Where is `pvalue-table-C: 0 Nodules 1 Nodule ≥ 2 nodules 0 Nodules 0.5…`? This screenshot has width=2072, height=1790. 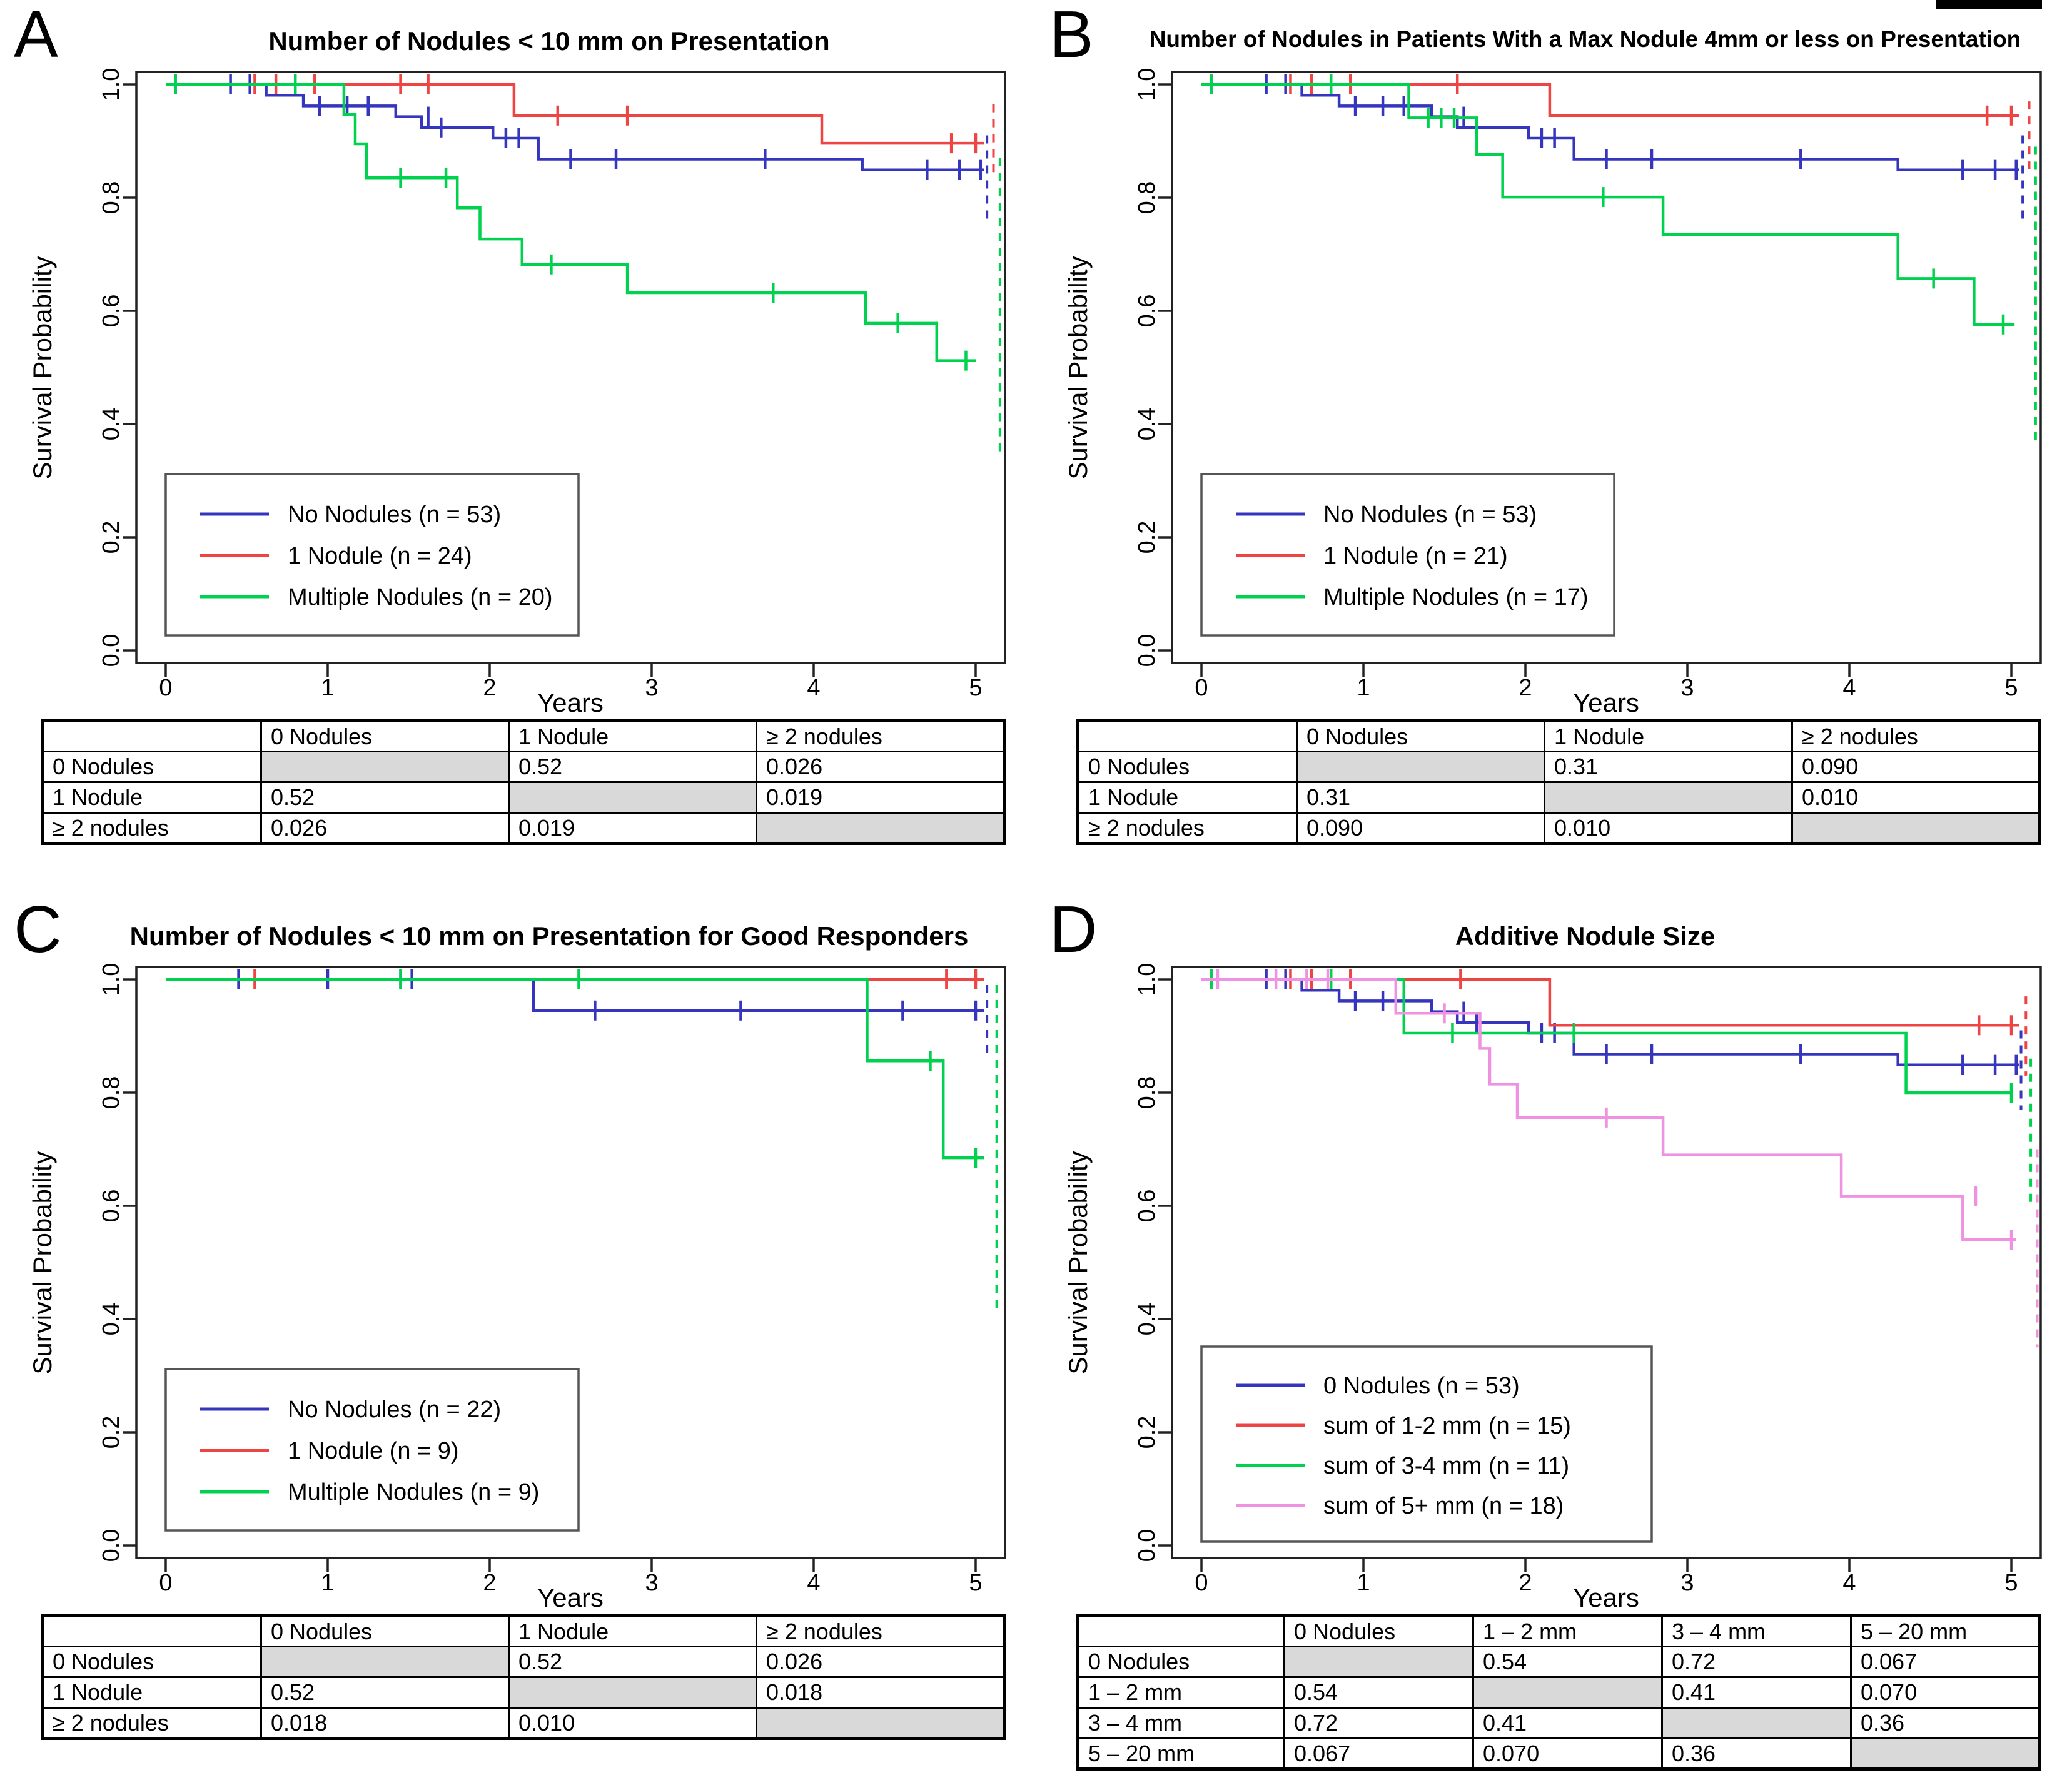
pvalue-table-C: 0 Nodules 1 Nodule ≥ 2 nodules 0 Nodules 0.5… is located at coordinates (539, 1677).